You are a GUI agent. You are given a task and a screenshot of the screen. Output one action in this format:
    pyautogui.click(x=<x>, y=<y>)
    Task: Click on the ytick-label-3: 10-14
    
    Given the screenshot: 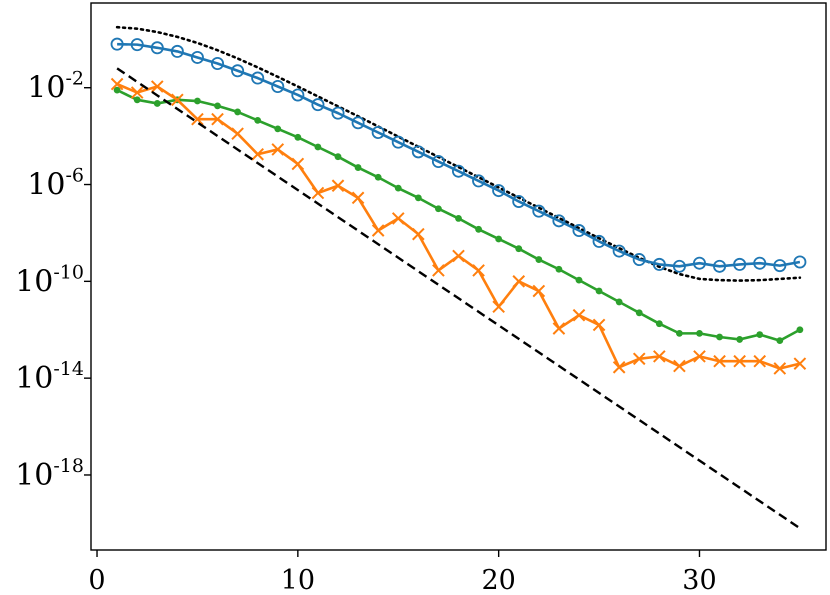 What is the action you would take?
    pyautogui.click(x=49, y=377)
    